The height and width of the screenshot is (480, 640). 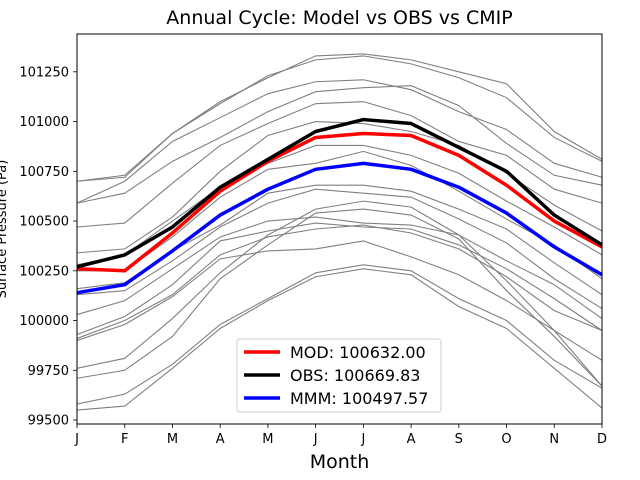 What do you see at coordinates (359, 398) in the screenshot?
I see `legend-label-mmm: MMM: 100497.57` at bounding box center [359, 398].